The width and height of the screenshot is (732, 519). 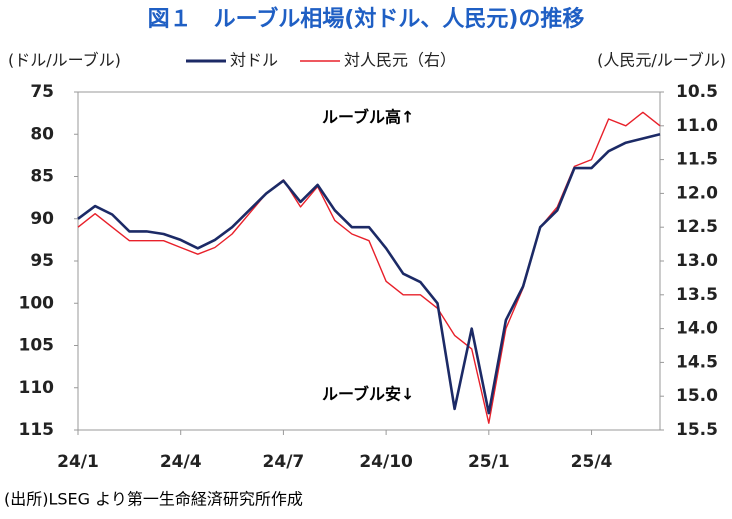 I want to click on legend-label: 対人民元（右）, so click(x=400, y=60).